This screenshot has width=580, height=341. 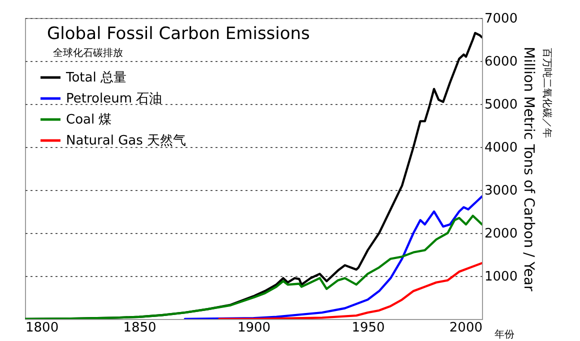 What do you see at coordinates (254, 328) in the screenshot?
I see `x-tick-label: 1900` at bounding box center [254, 328].